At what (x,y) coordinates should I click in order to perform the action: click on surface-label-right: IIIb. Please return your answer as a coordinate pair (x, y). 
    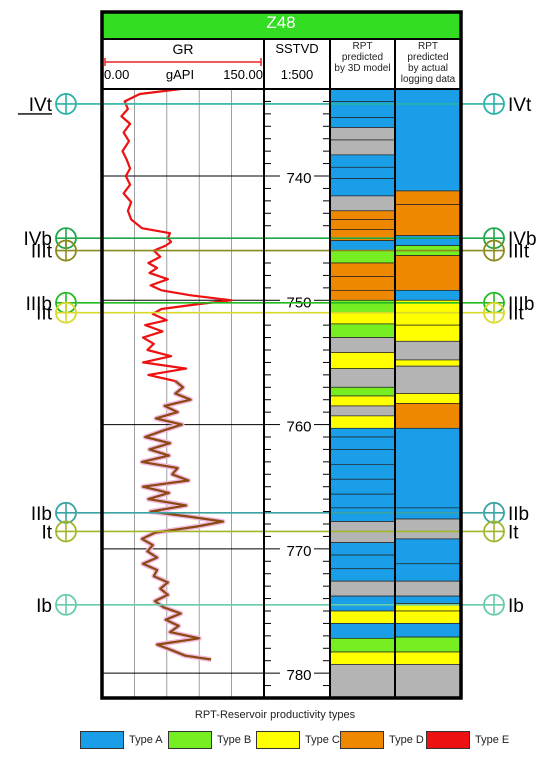
    Looking at the image, I should click on (521, 304).